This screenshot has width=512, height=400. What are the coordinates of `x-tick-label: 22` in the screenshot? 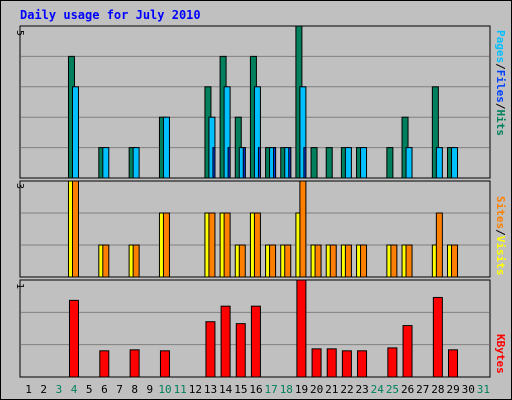 It's located at (346, 389).